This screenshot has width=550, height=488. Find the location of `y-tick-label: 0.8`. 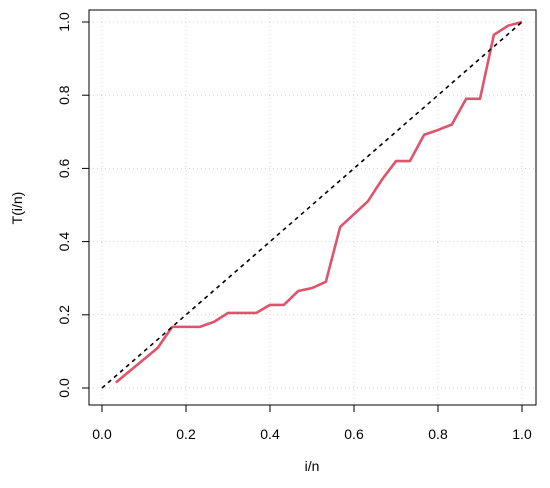

y-tick-label: 0.8 is located at coordinates (64, 95).